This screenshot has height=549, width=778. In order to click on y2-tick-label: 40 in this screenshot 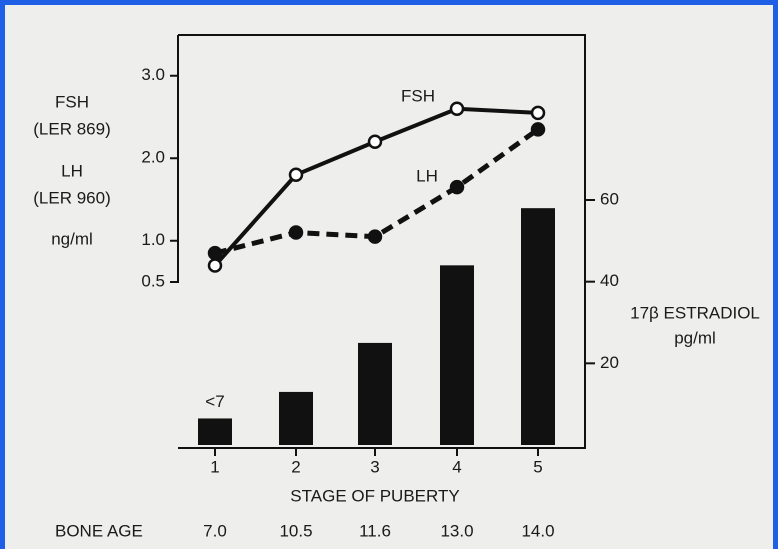, I will do `click(609, 280)`.